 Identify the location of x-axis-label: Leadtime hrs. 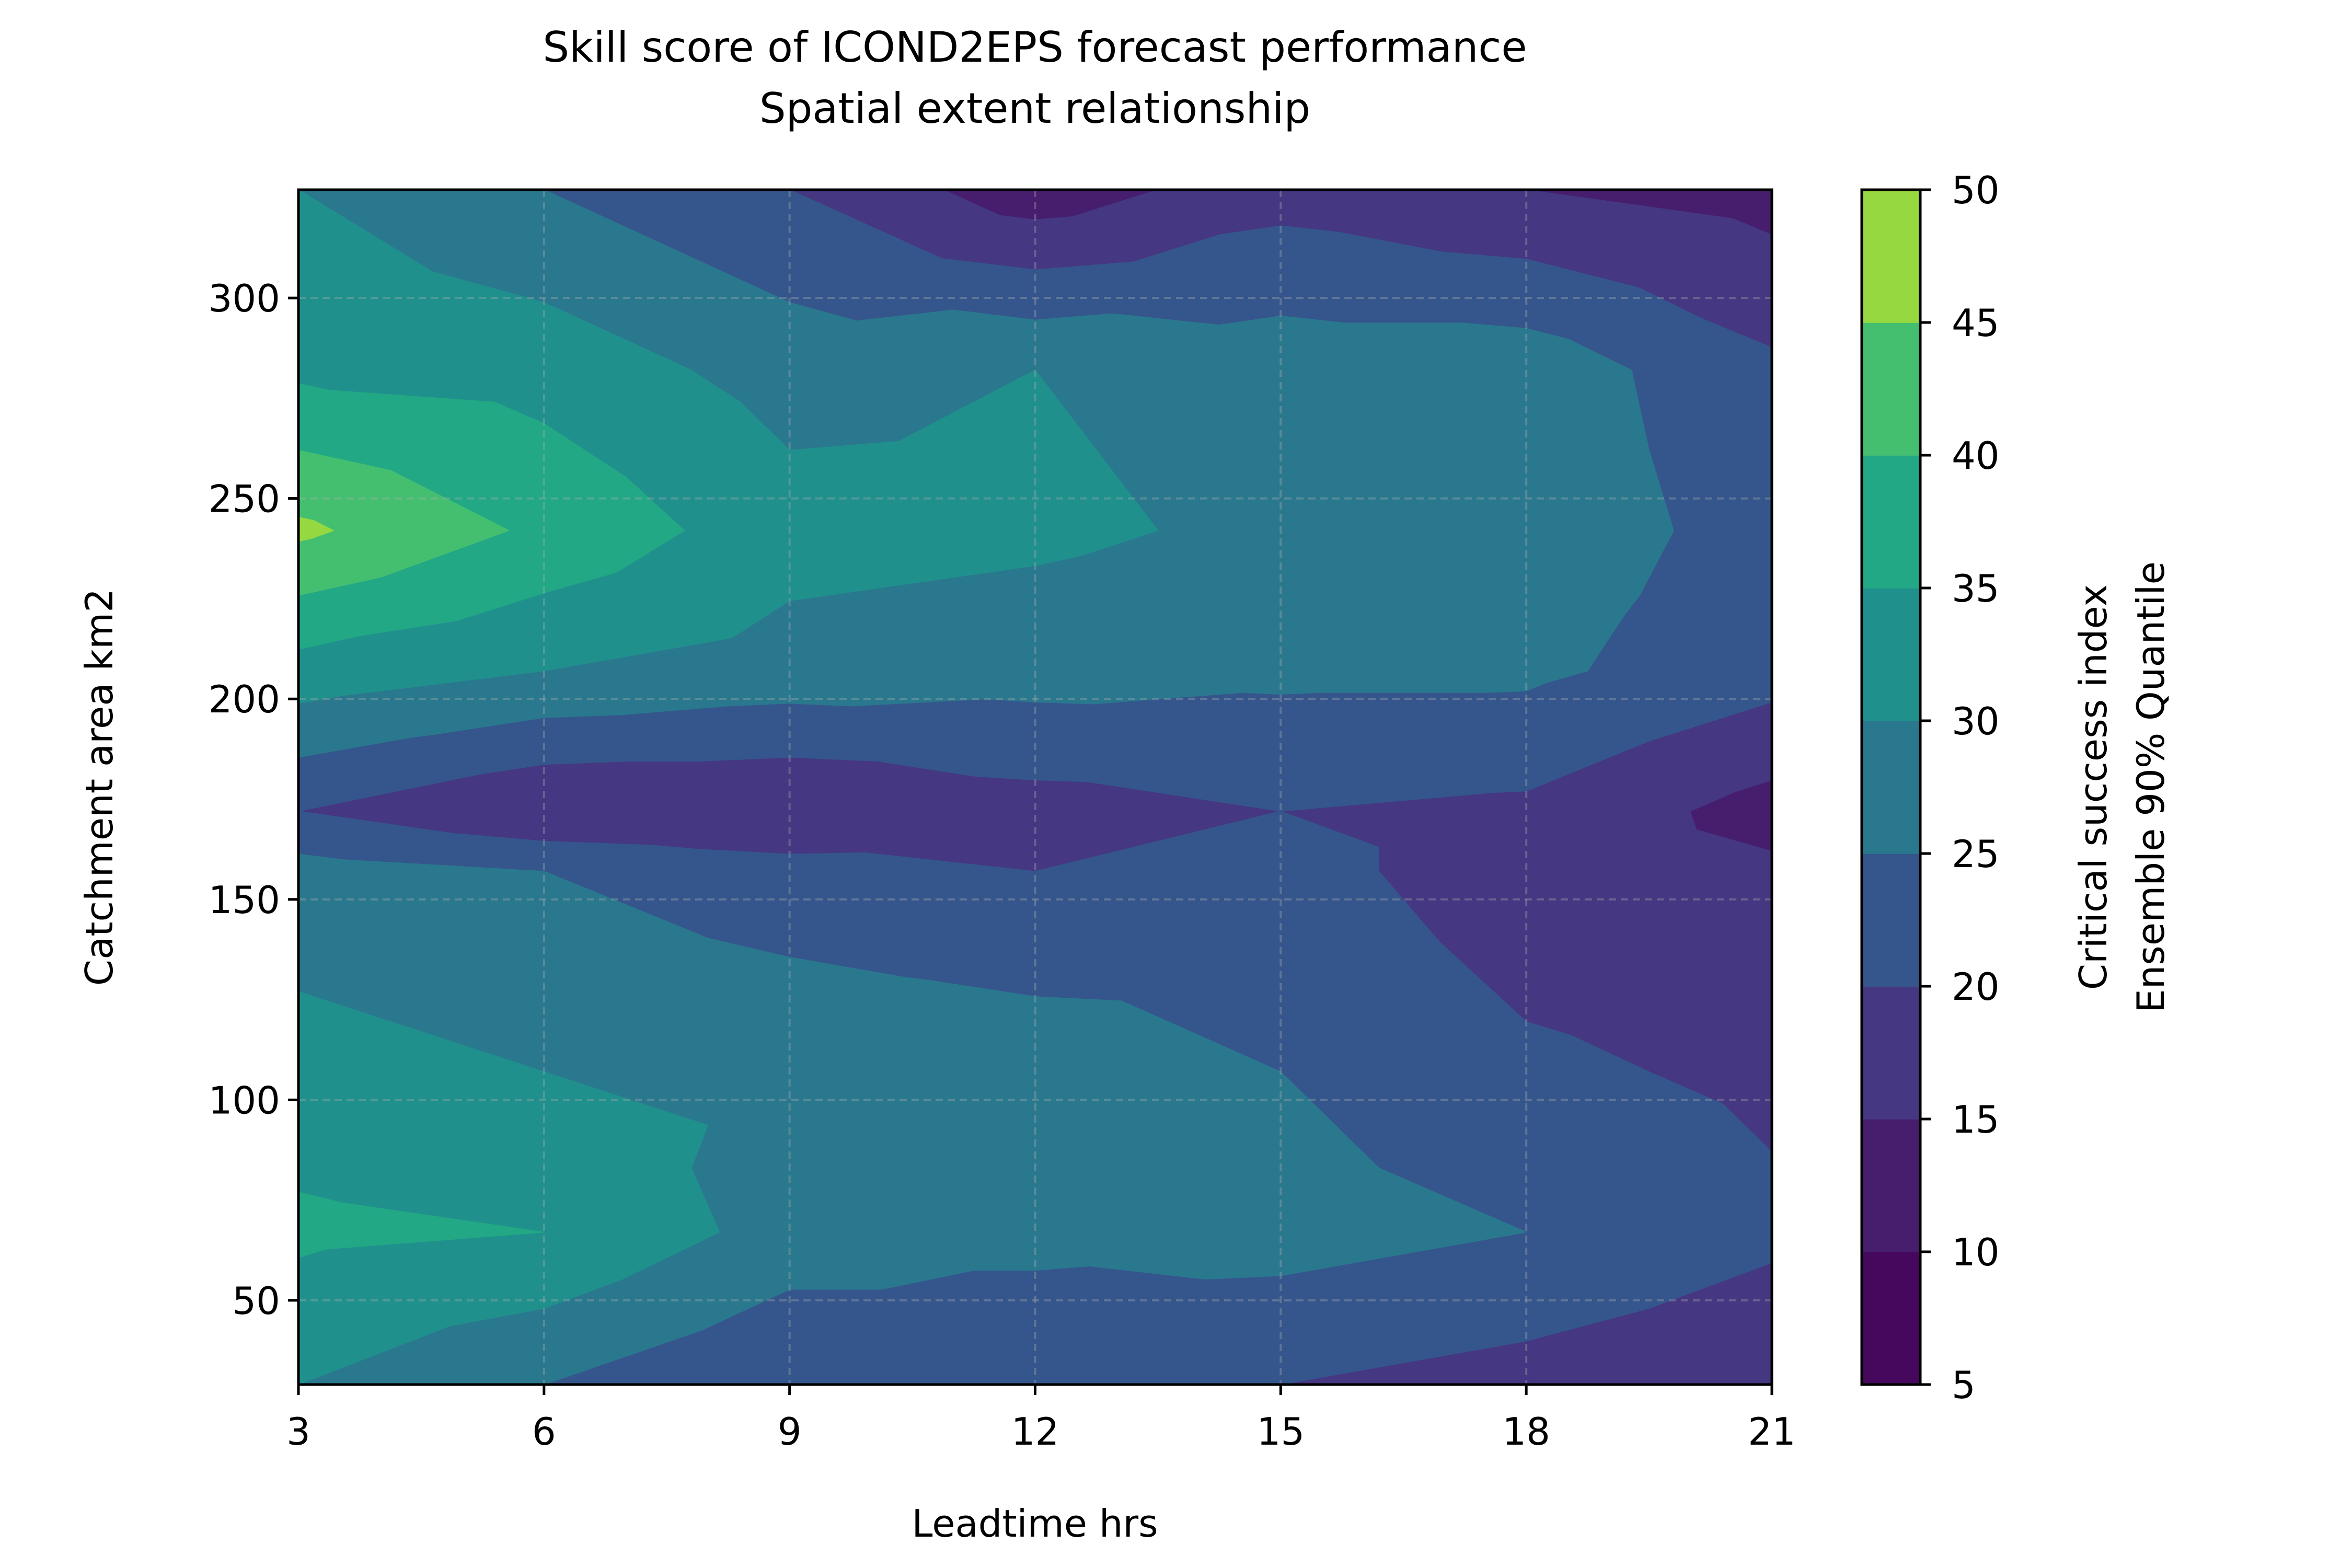
(1035, 1524).